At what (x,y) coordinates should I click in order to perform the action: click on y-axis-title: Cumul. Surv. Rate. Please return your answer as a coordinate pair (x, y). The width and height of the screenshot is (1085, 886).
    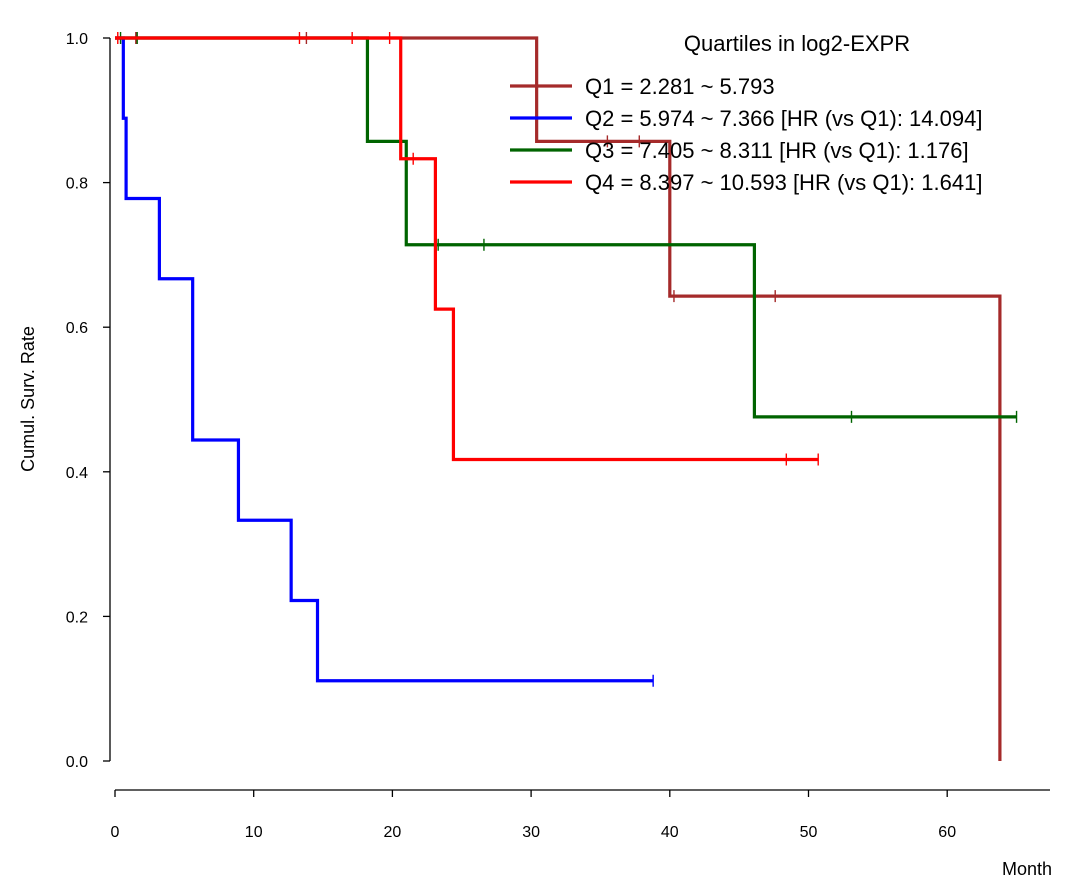
    Looking at the image, I should click on (28, 399).